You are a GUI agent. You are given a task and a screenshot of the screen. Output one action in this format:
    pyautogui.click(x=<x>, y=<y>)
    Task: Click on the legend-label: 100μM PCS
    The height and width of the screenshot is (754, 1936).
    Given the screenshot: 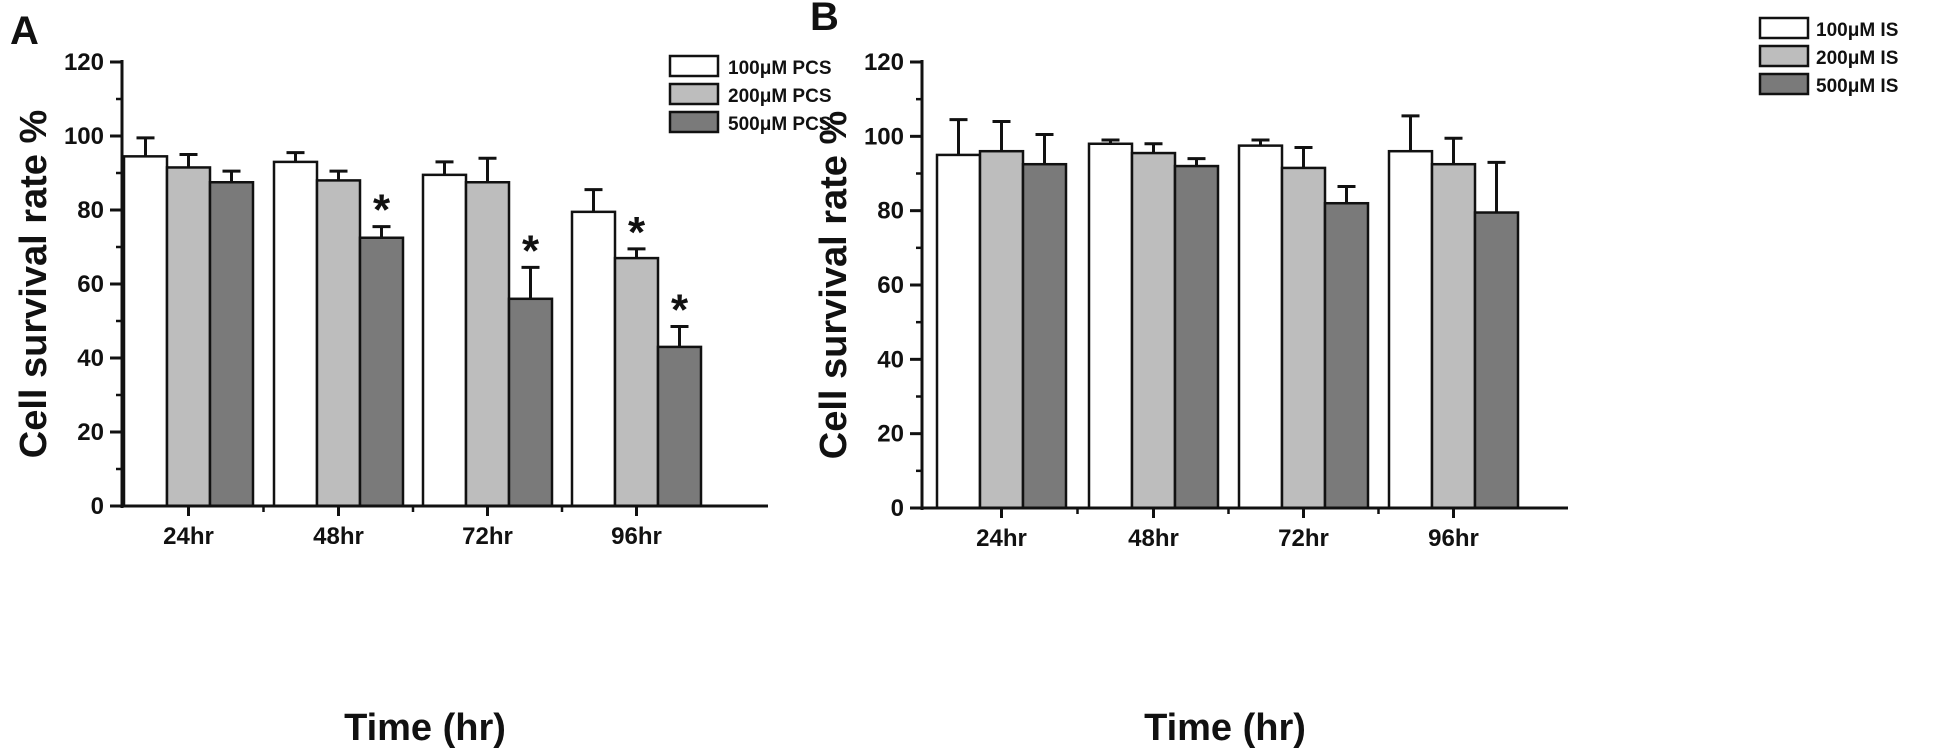 What is the action you would take?
    pyautogui.click(x=780, y=68)
    